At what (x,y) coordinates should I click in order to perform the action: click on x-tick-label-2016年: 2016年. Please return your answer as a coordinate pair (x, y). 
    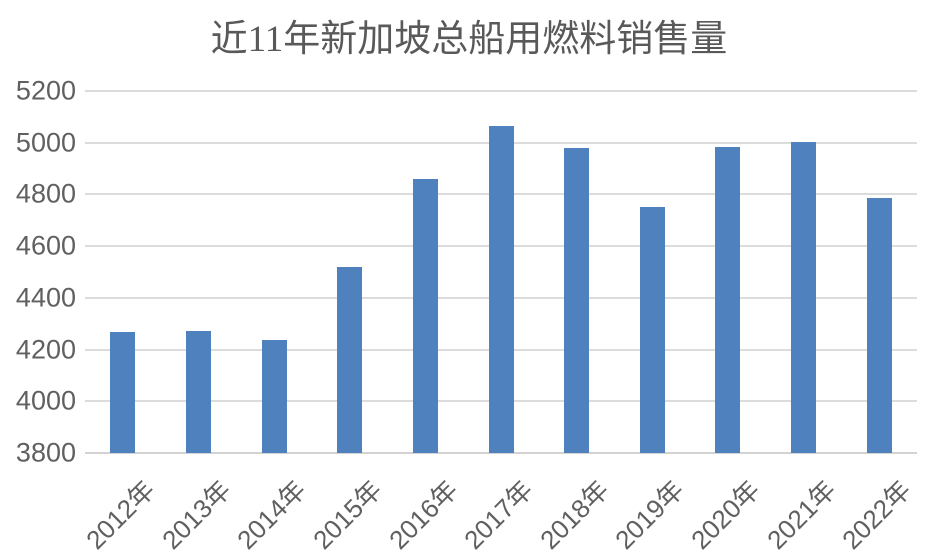
    Looking at the image, I should click on (423, 515).